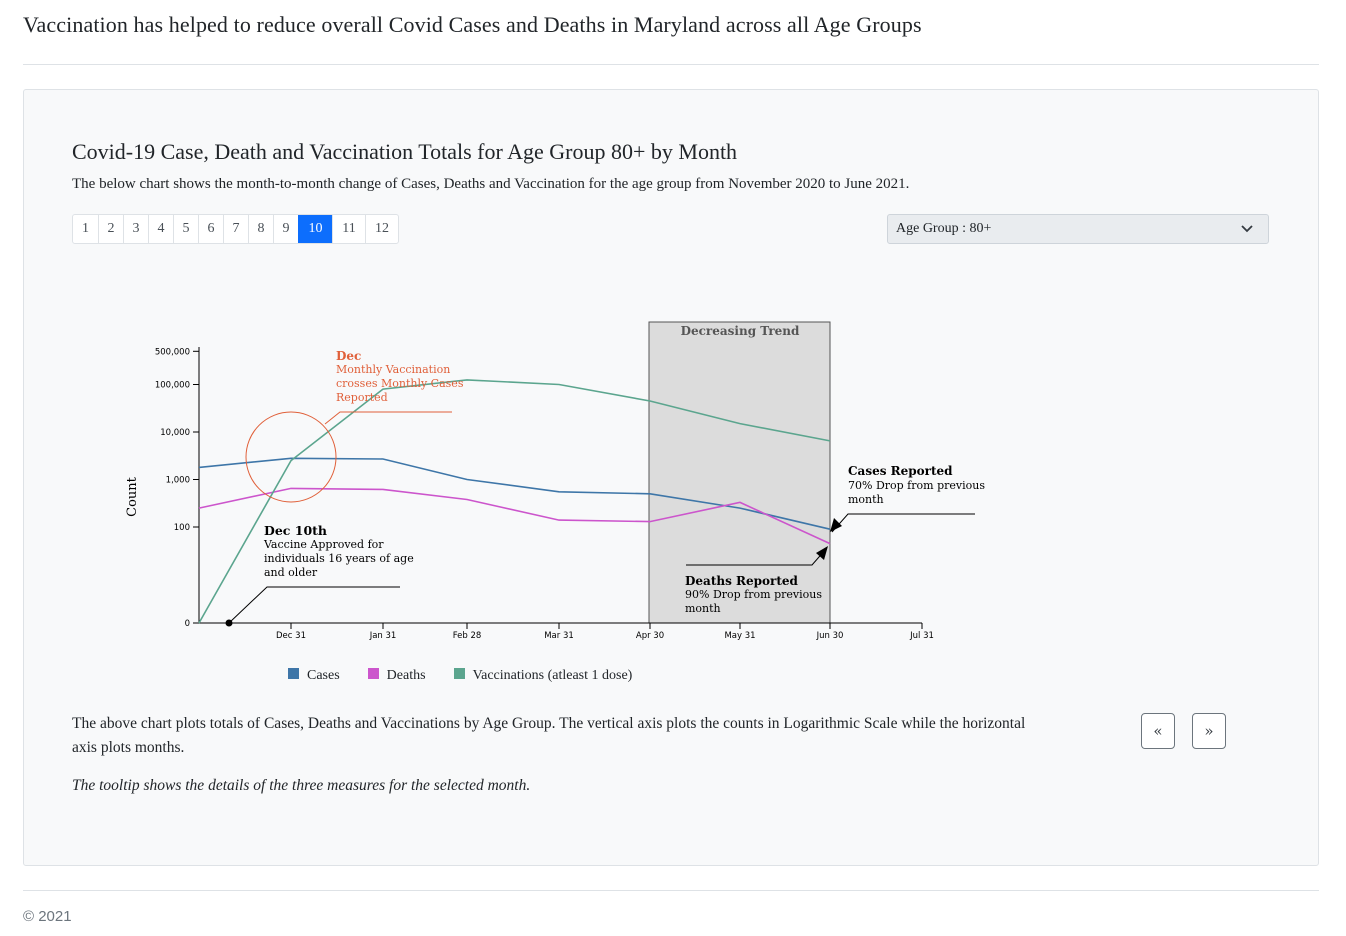 The height and width of the screenshot is (936, 1346). What do you see at coordinates (388, 418) in the screenshot?
I see `dec-annotation-connector` at bounding box center [388, 418].